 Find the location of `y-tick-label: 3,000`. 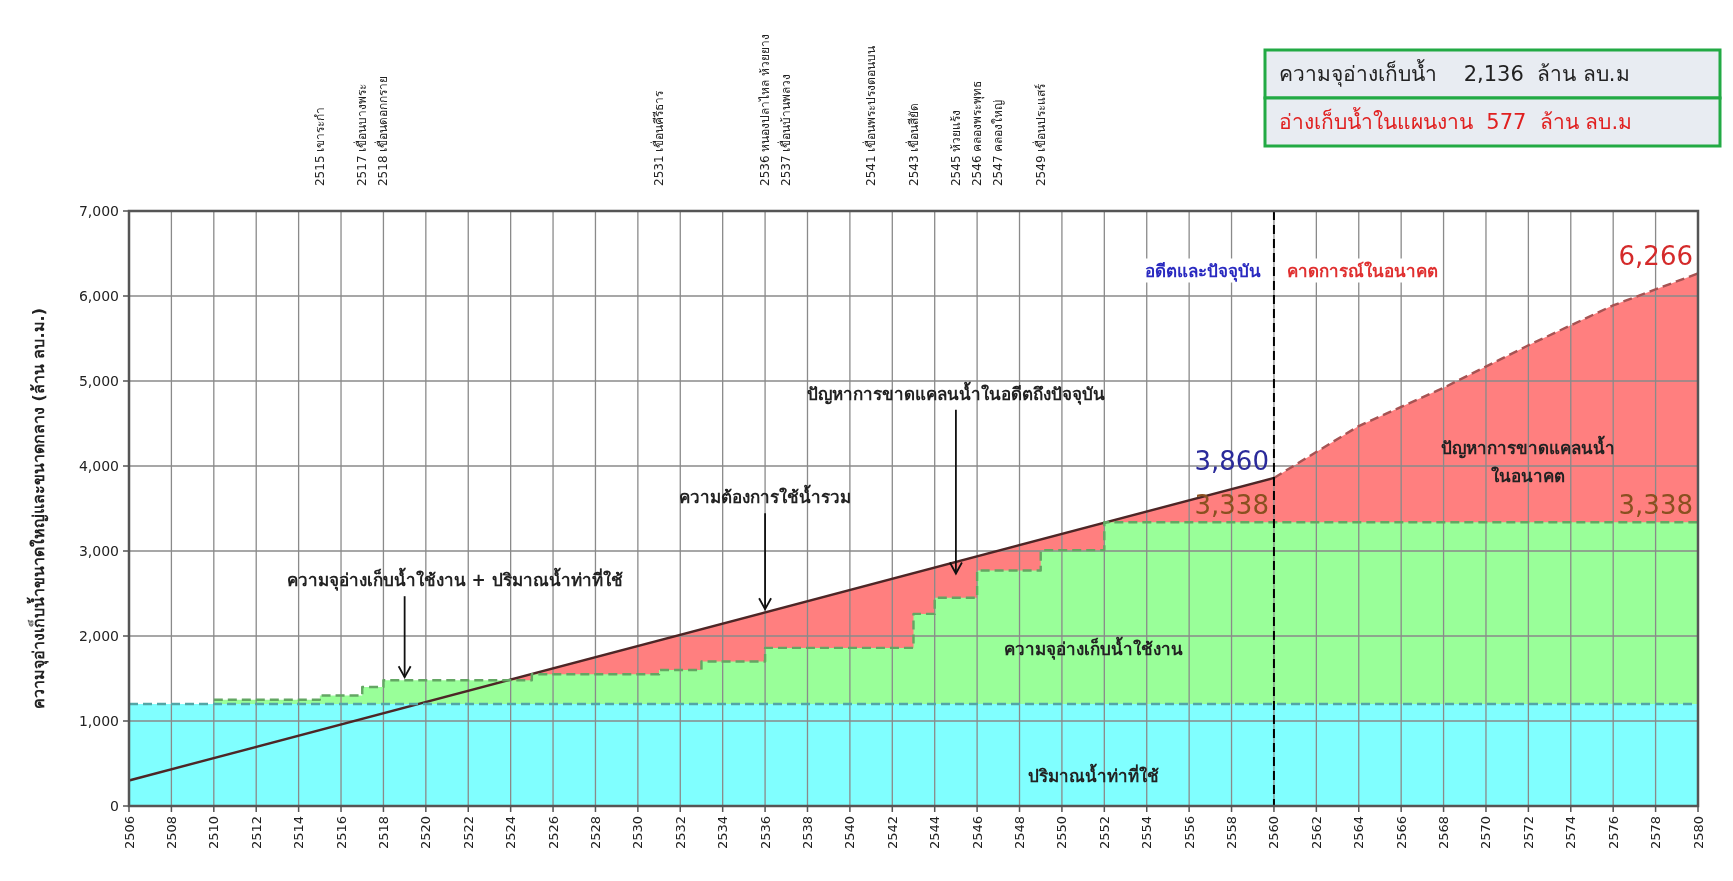

y-tick-label: 3,000 is located at coordinates (98, 551).